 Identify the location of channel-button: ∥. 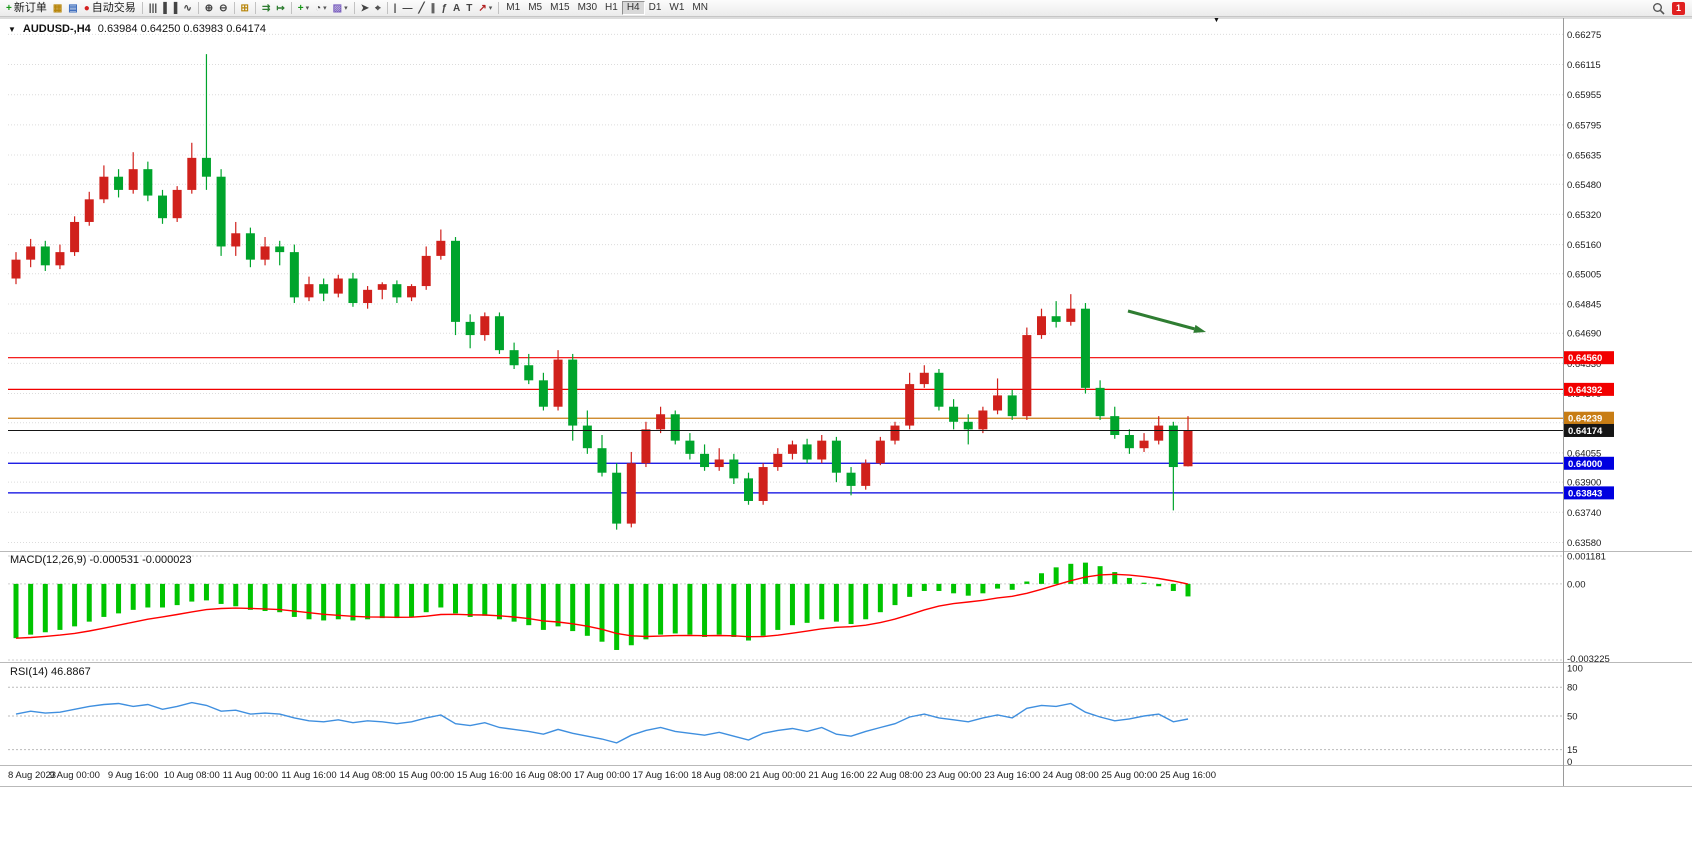
(432, 8).